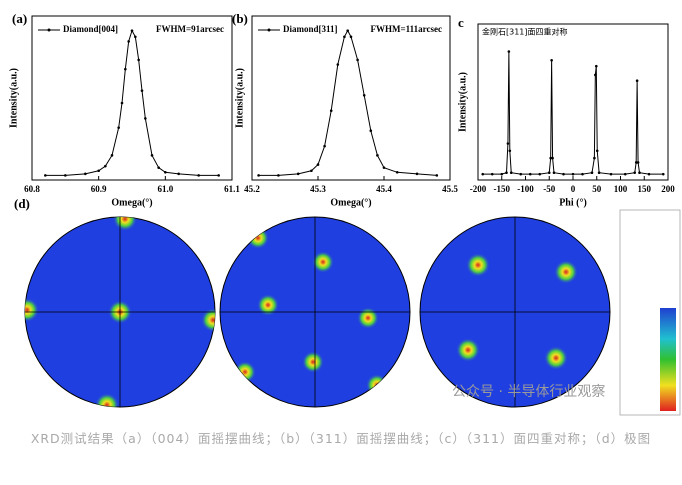 Image resolution: width=682 pixels, height=485 pixels. What do you see at coordinates (597, 189) in the screenshot?
I see `x-tick-label: 50` at bounding box center [597, 189].